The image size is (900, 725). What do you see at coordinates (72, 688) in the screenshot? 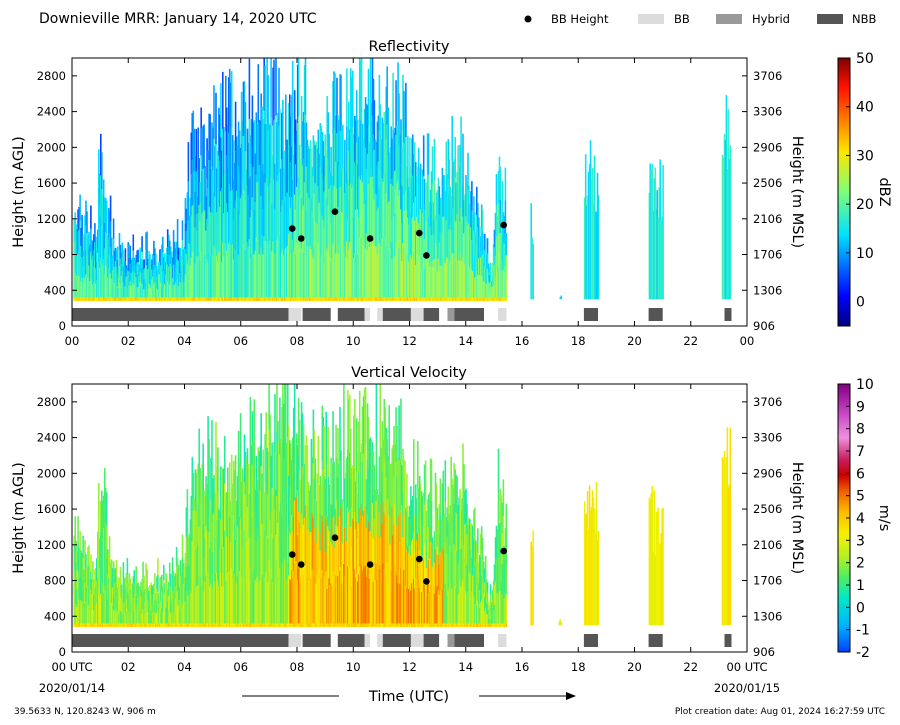
I see `x-start-date: 2020/01/14` at bounding box center [72, 688].